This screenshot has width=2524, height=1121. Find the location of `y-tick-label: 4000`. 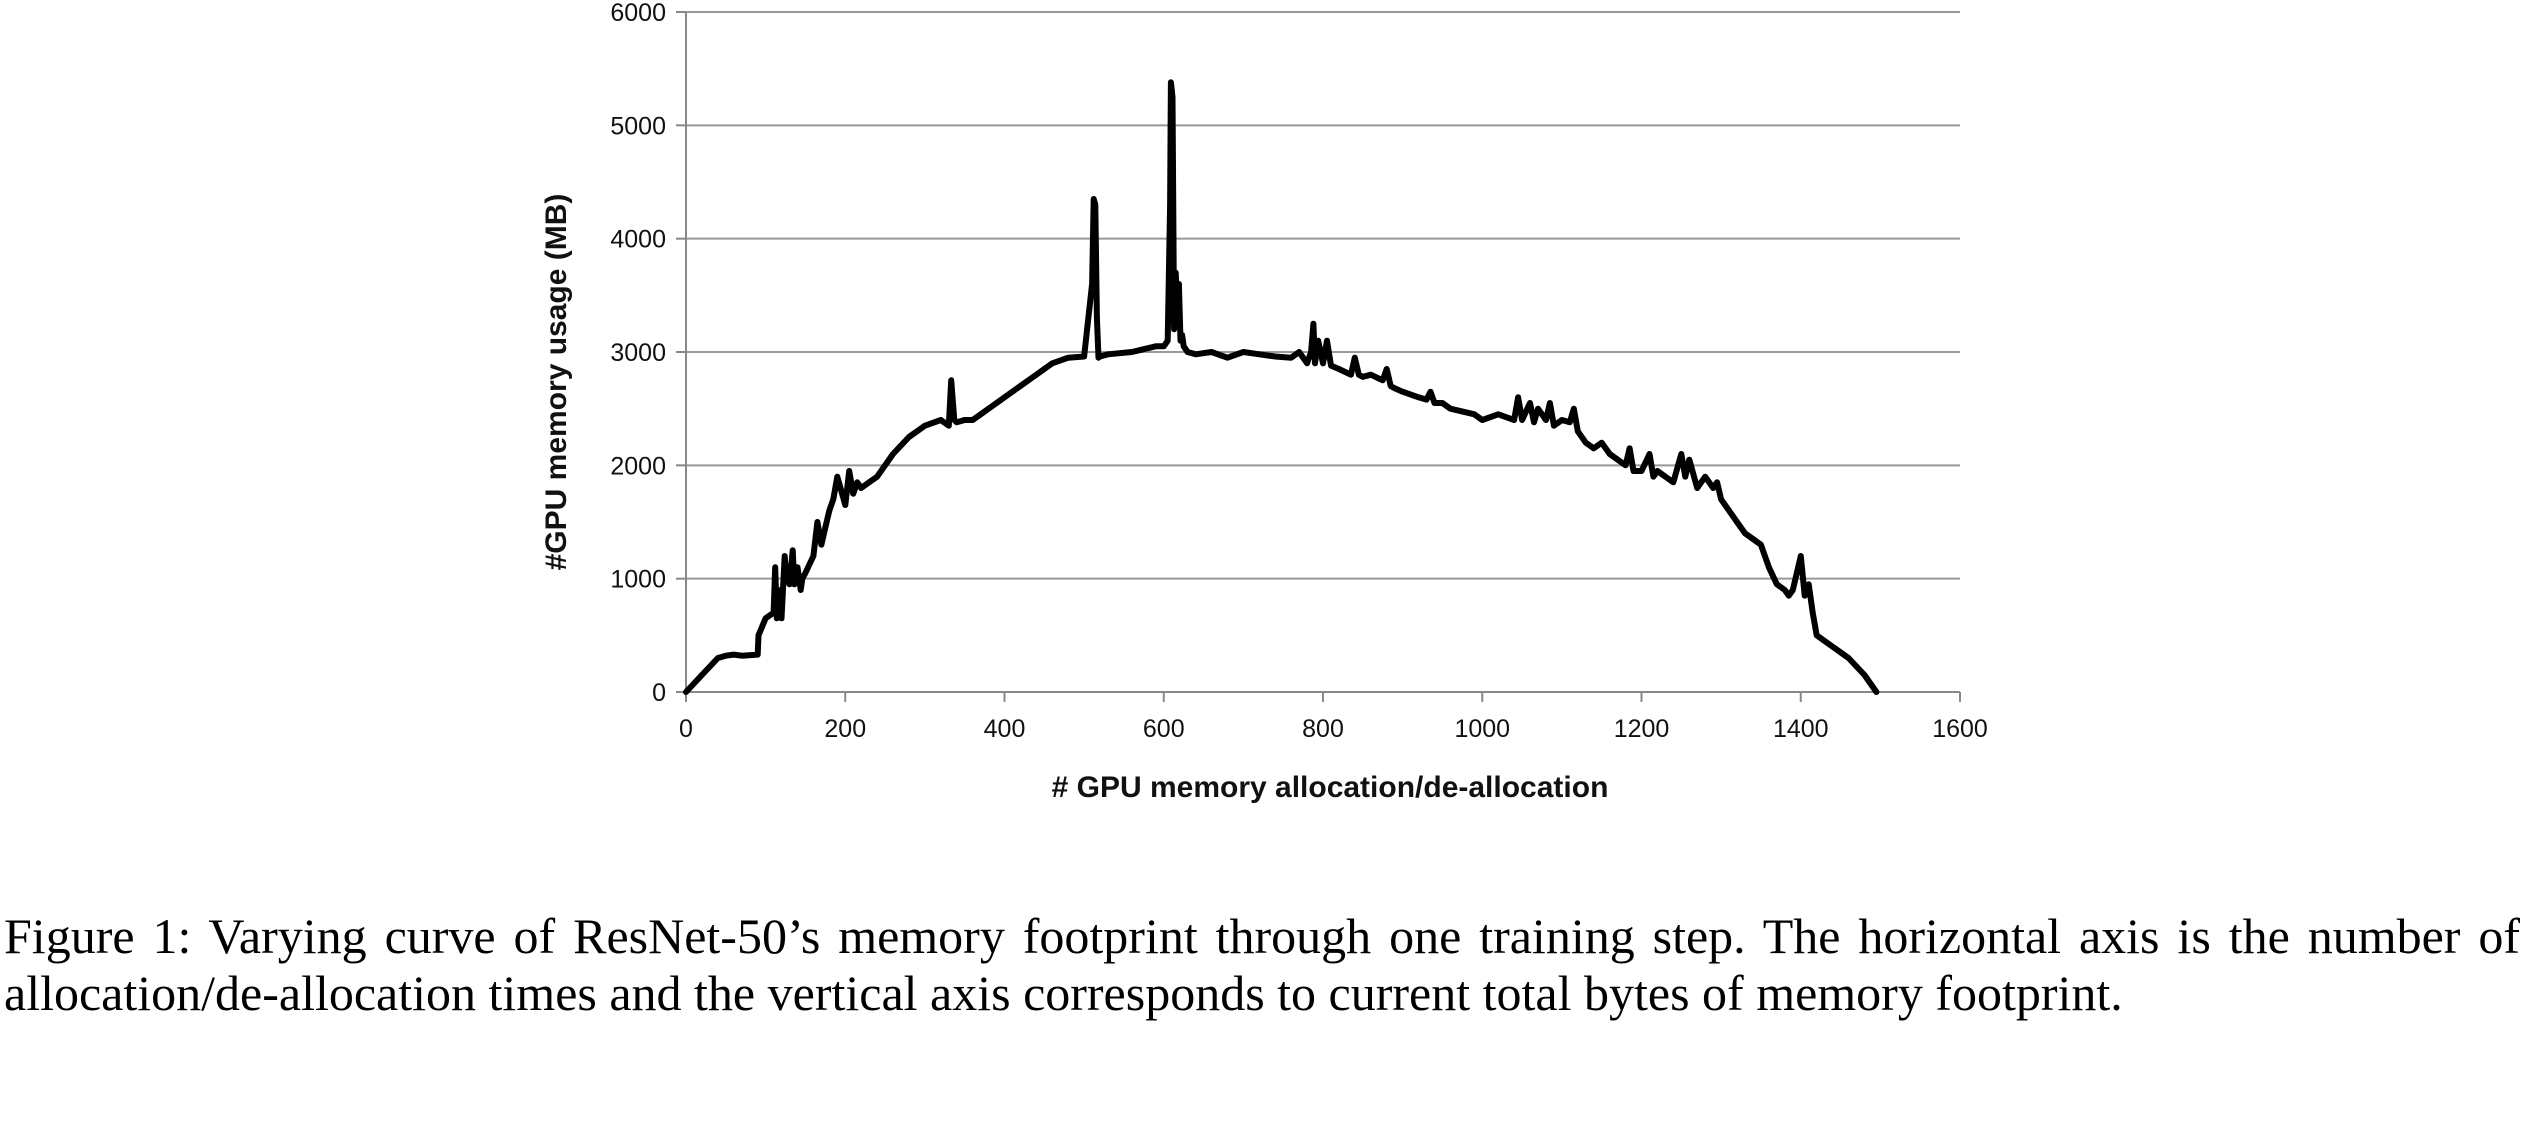

y-tick-label: 4000 is located at coordinates (638, 240).